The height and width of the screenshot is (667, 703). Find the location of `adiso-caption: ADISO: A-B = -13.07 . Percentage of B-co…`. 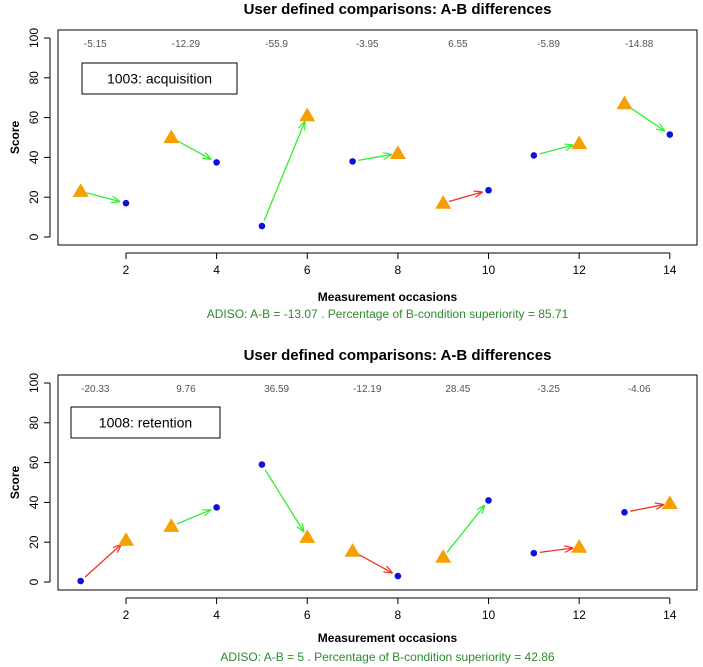

adiso-caption: ADISO: A-B = -13.07 . Percentage of B-co… is located at coordinates (388, 314).